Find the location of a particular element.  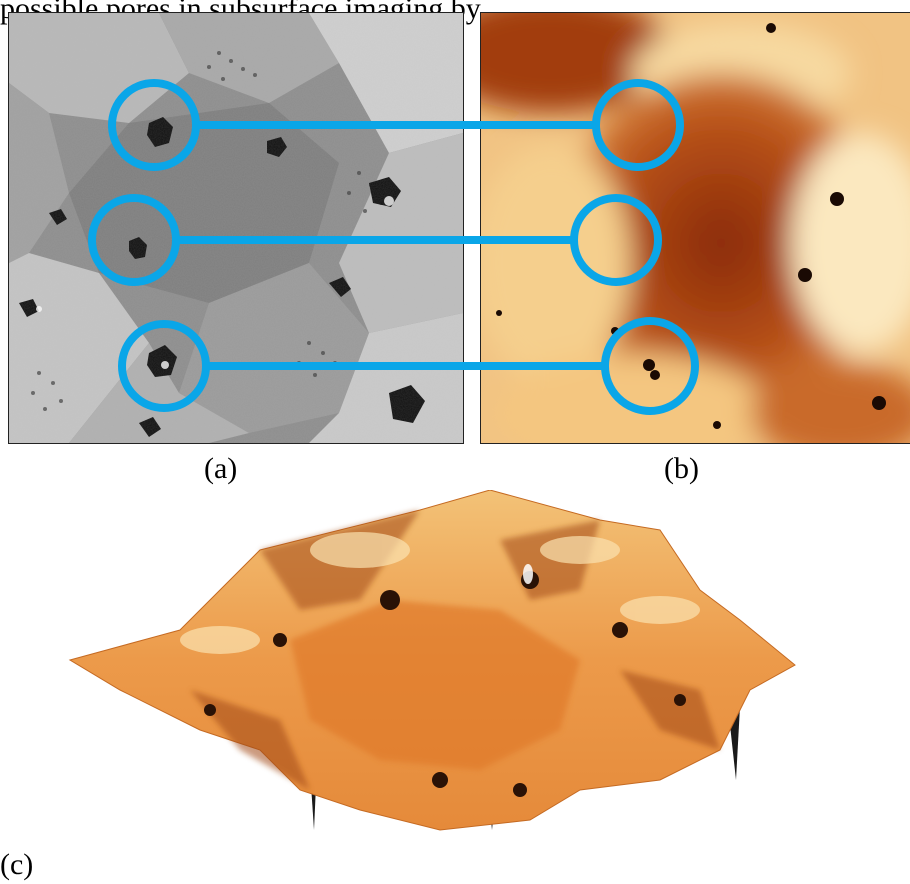

caption-c: (c) is located at coordinates (17, 864).